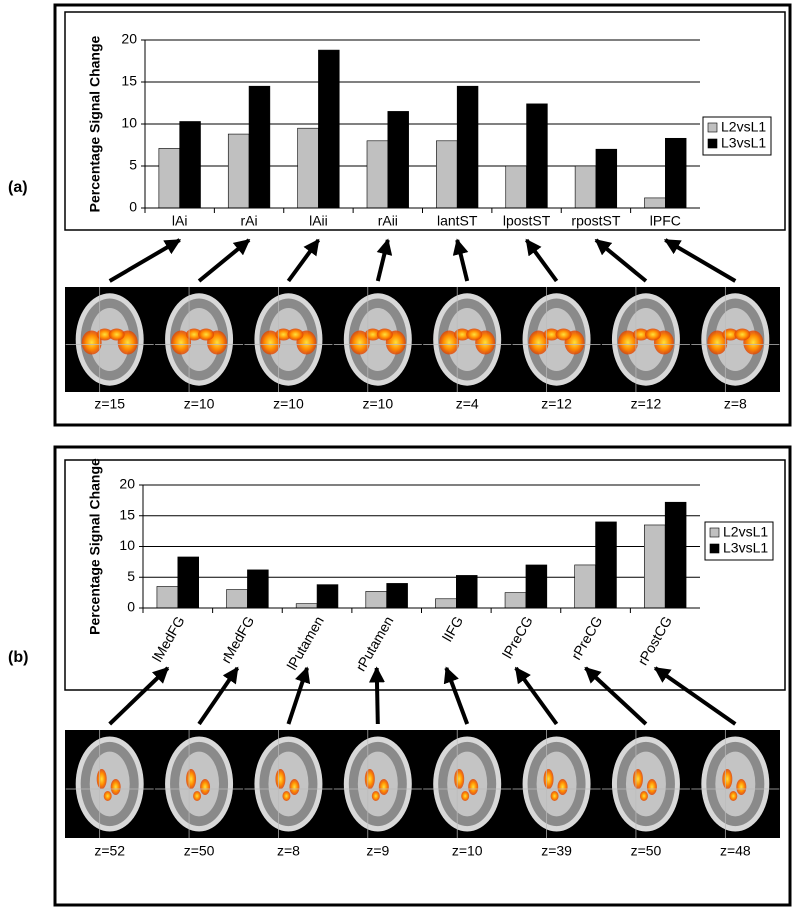  Describe the element at coordinates (18, 657) in the screenshot. I see `panel-label: (b)` at that location.